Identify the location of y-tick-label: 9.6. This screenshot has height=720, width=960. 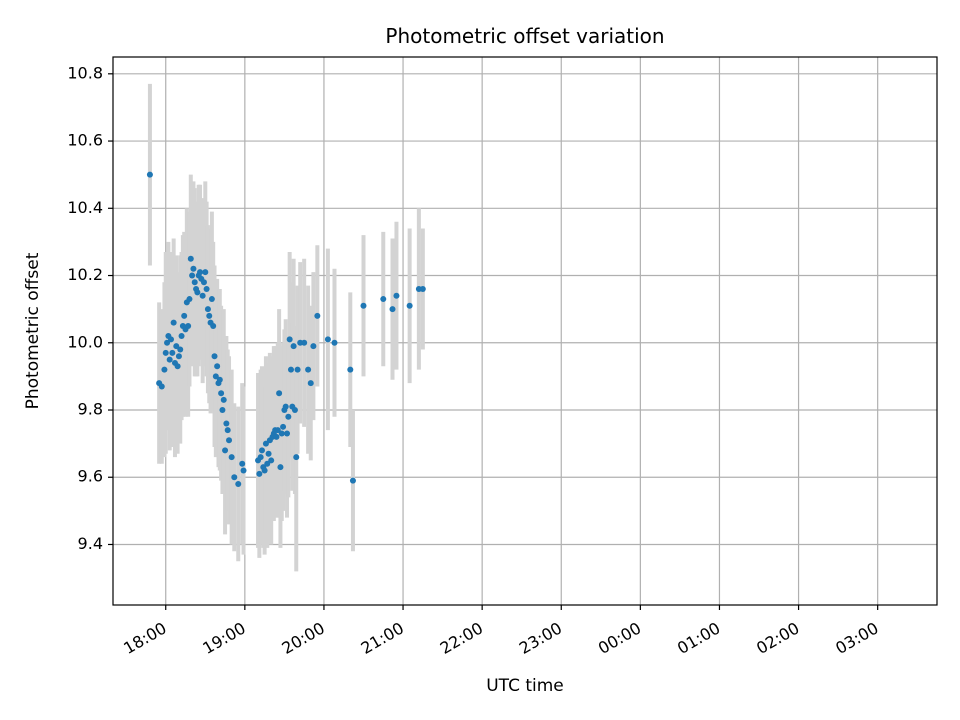
(90, 476).